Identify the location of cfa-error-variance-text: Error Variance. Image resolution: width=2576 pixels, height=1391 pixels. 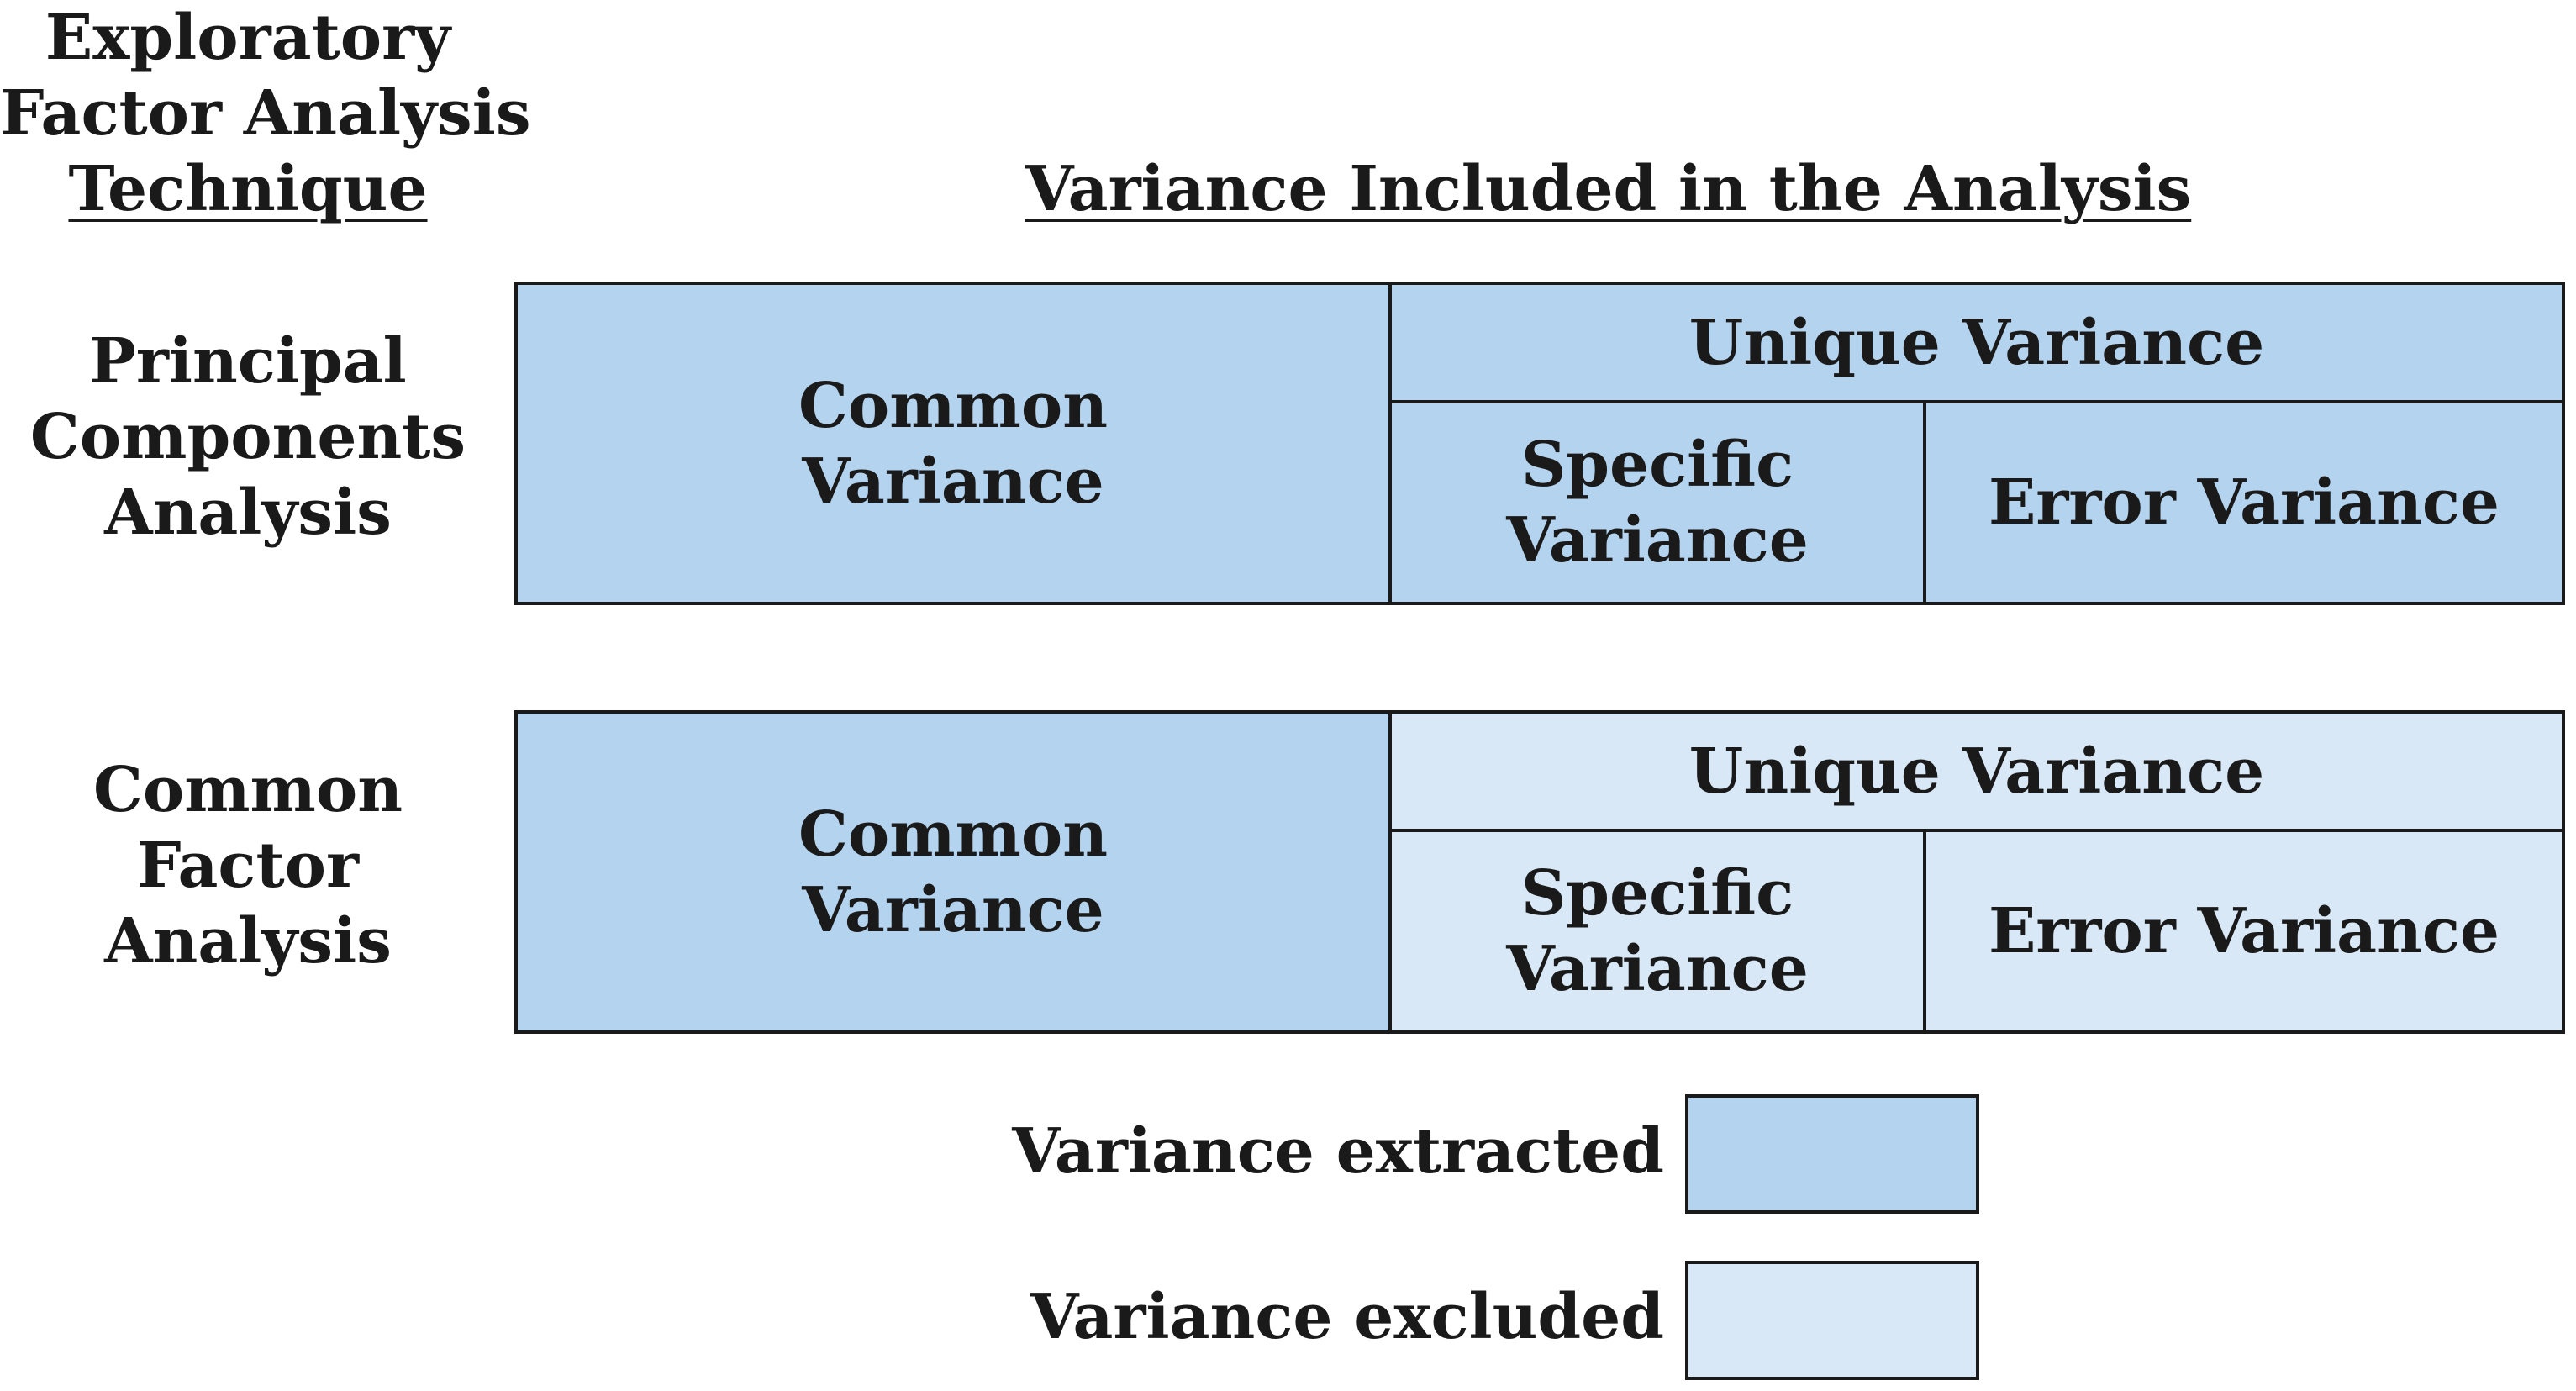
(2244, 931).